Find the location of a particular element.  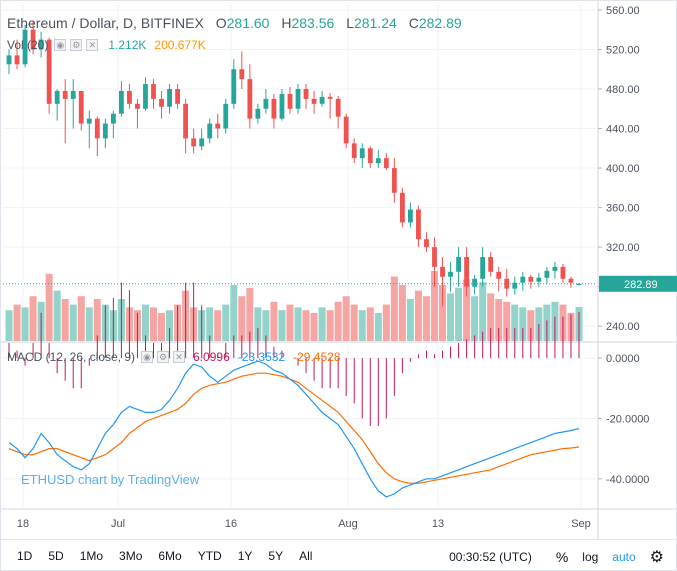

high-label: H is located at coordinates (286, 23).